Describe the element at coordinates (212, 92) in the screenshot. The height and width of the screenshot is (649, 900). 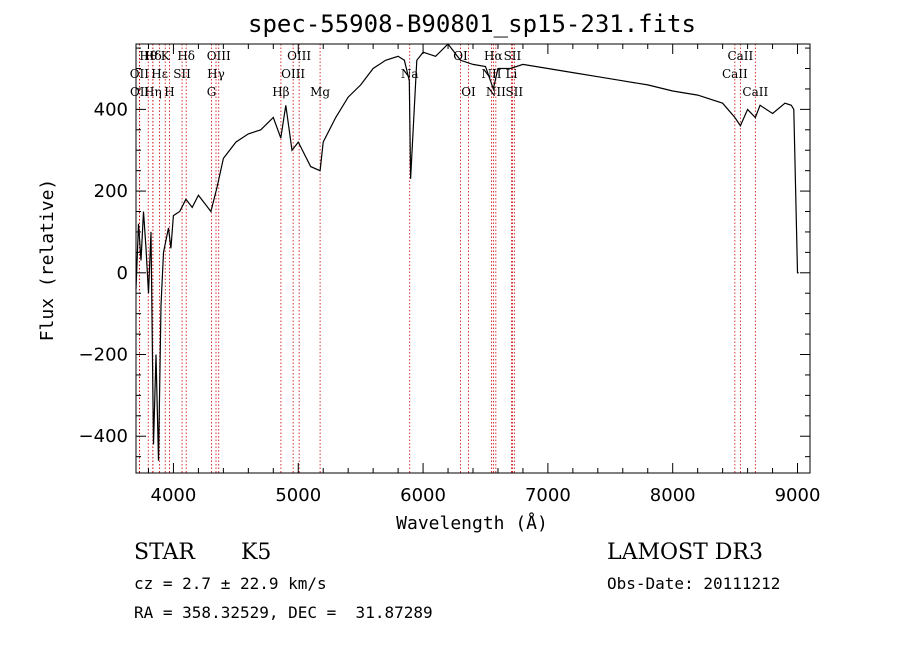
I see `spectral-line-label: G` at that location.